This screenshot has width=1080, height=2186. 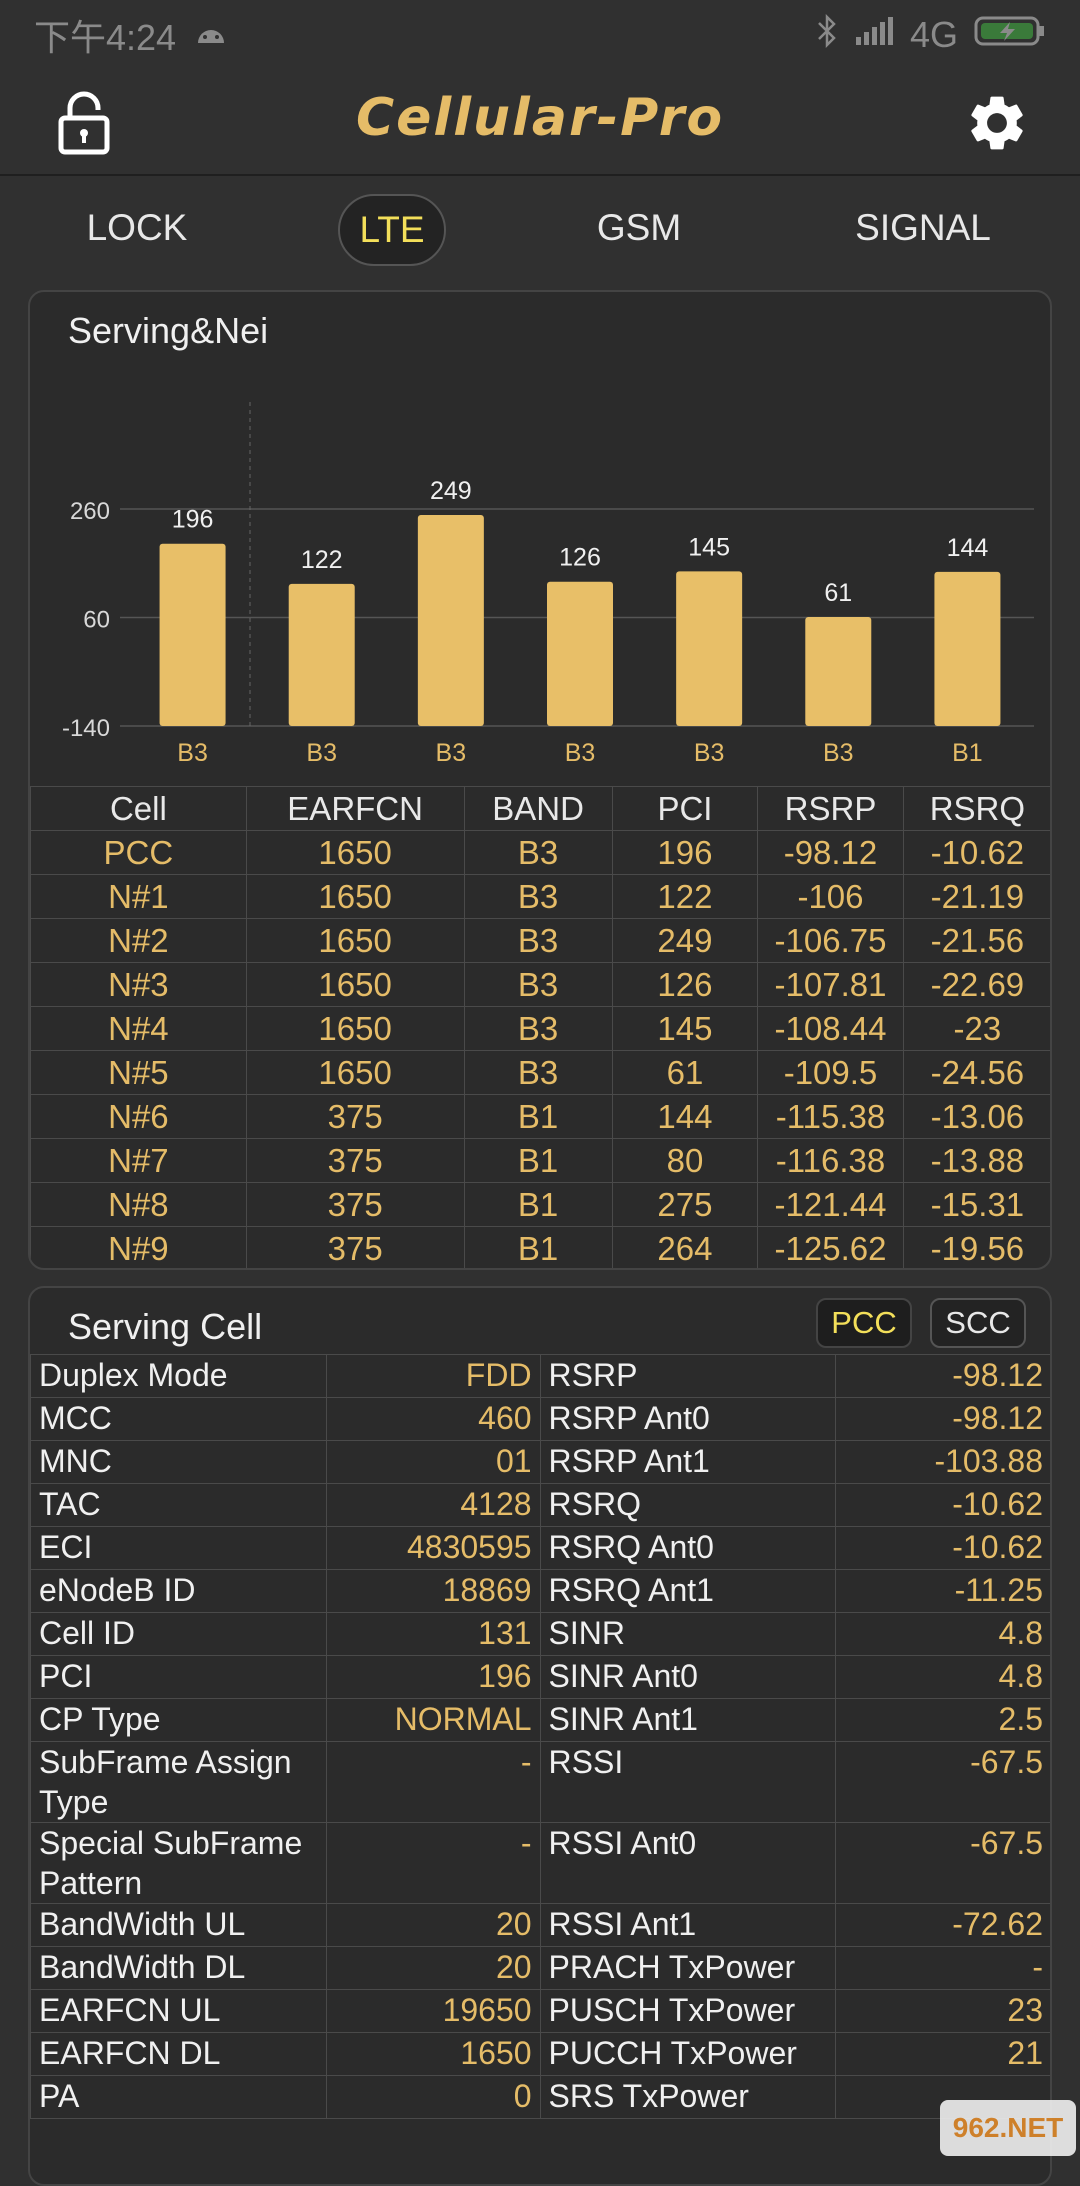 I want to click on field-label: RSSI, so click(x=688, y=1782).